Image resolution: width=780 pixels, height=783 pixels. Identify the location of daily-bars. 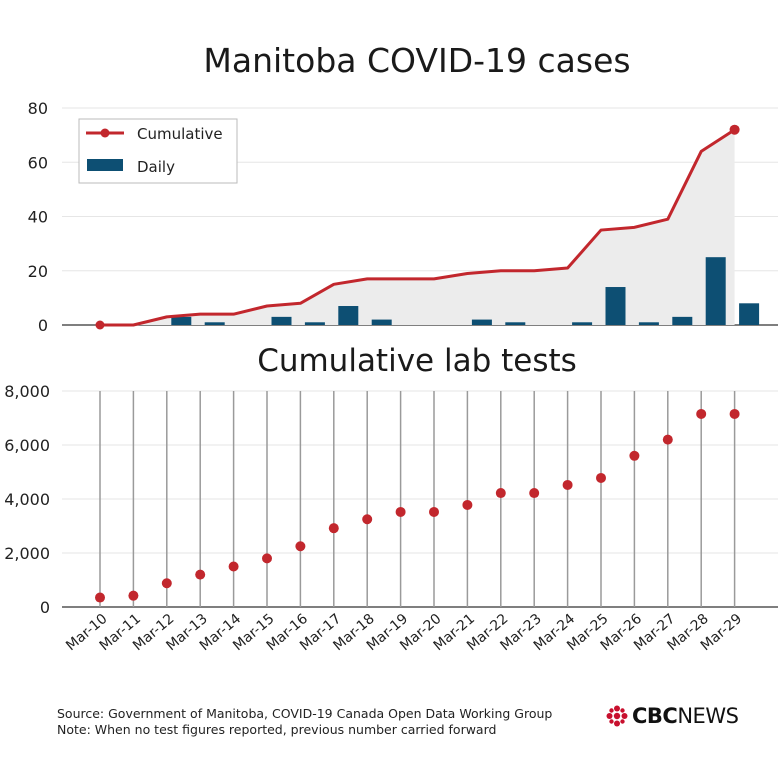
(465, 291).